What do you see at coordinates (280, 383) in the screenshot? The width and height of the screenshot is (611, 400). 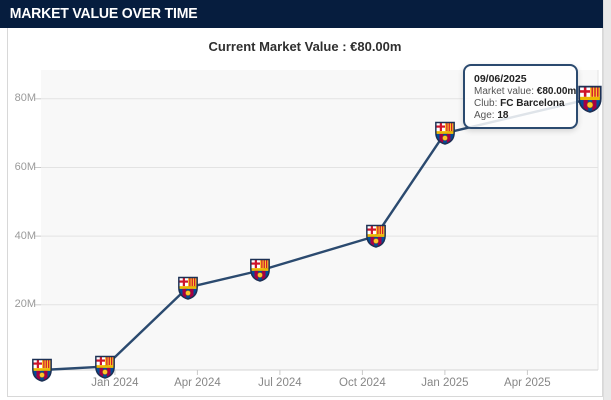 I see `x-axis-label: Jul 2024` at bounding box center [280, 383].